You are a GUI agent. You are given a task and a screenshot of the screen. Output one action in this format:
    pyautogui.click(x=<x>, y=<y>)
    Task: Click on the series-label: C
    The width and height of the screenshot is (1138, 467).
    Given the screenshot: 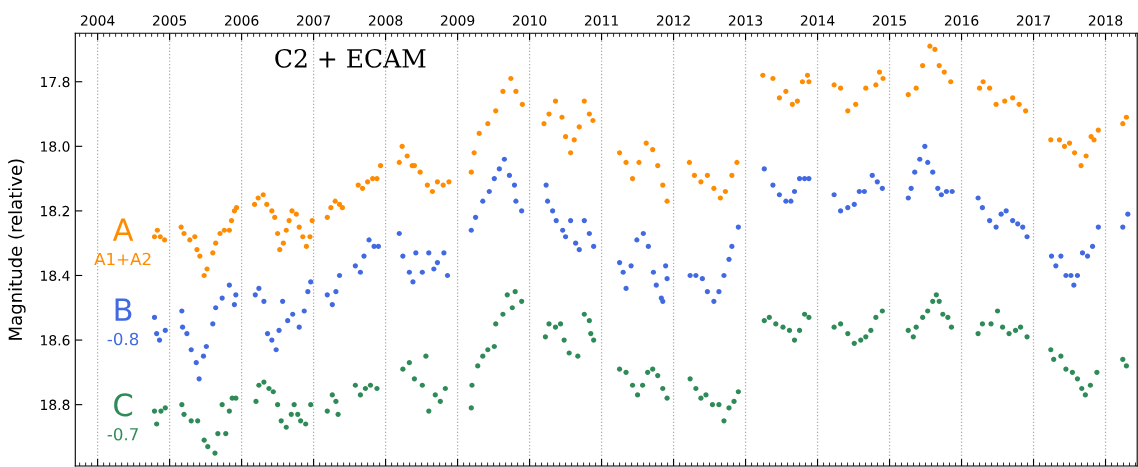 What is the action you would take?
    pyautogui.click(x=123, y=405)
    